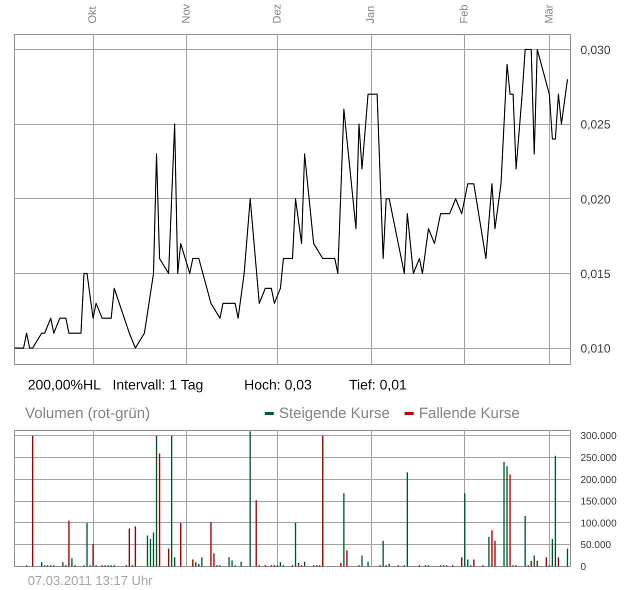 The height and width of the screenshot is (590, 632). What do you see at coordinates (378, 384) in the screenshot?
I see `text: Tief: 0,01` at bounding box center [378, 384].